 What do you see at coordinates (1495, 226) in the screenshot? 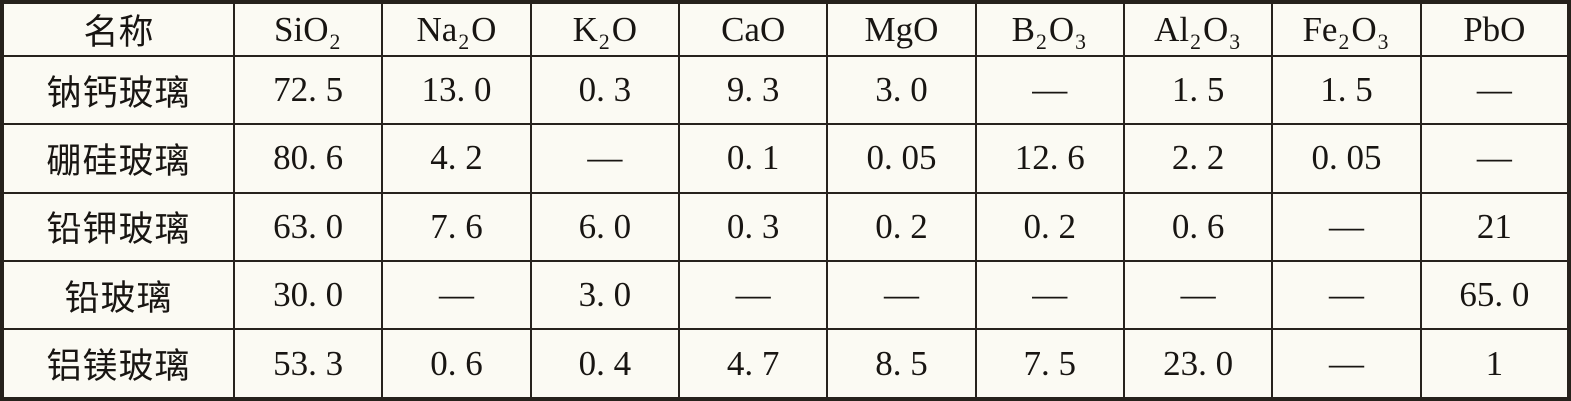
I see `value-cell: 21` at bounding box center [1495, 226].